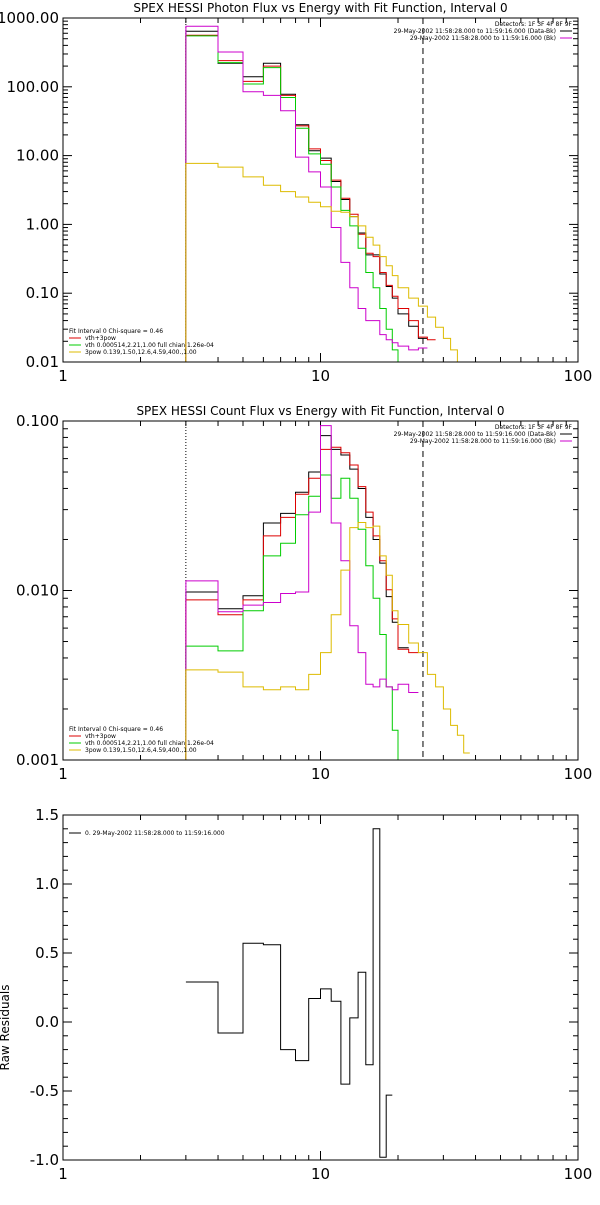 This screenshot has height=1205, width=600. What do you see at coordinates (47, 815) in the screenshot?
I see `y-tick-label: 1.5` at bounding box center [47, 815].